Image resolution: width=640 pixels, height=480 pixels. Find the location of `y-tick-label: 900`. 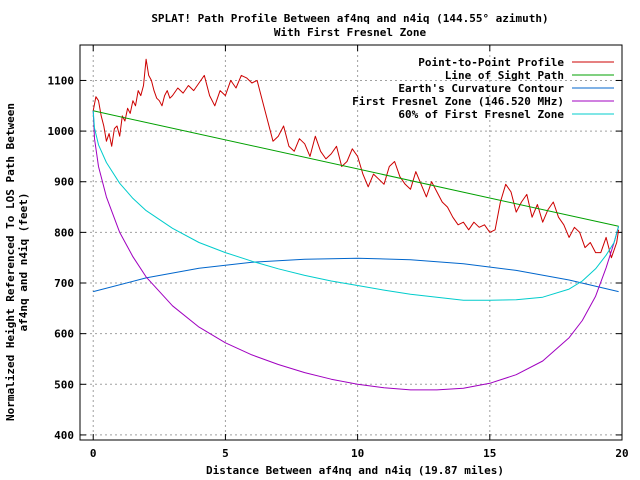

y-tick-label: 900 is located at coordinates (64, 182).